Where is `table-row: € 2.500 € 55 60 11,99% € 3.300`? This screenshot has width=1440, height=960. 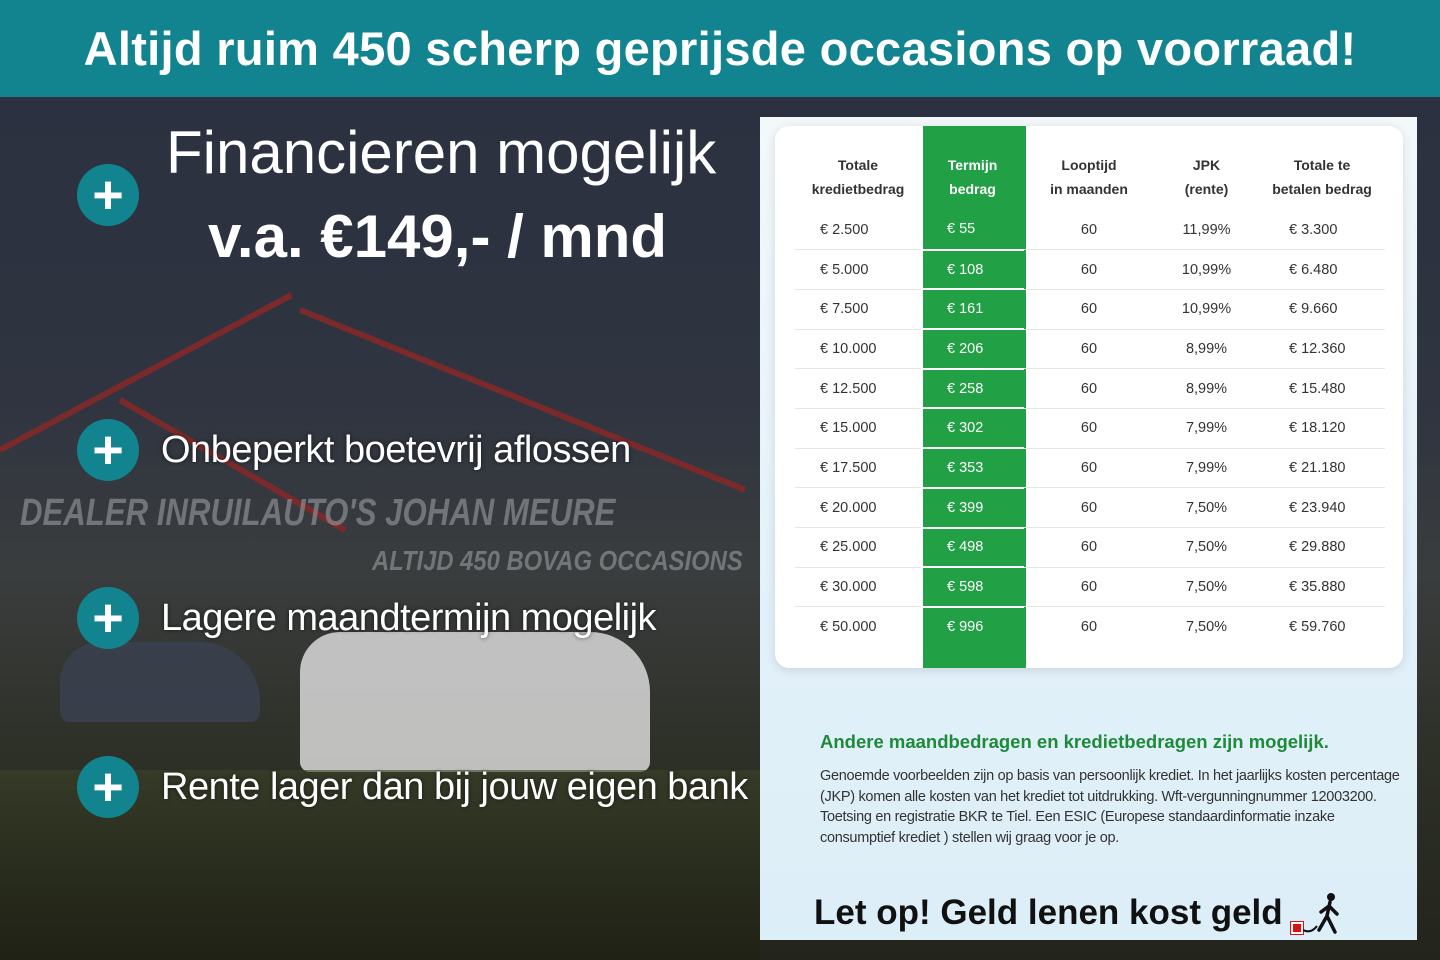 table-row: € 2.500 € 55 60 11,99% € 3.300 is located at coordinates (1090, 230).